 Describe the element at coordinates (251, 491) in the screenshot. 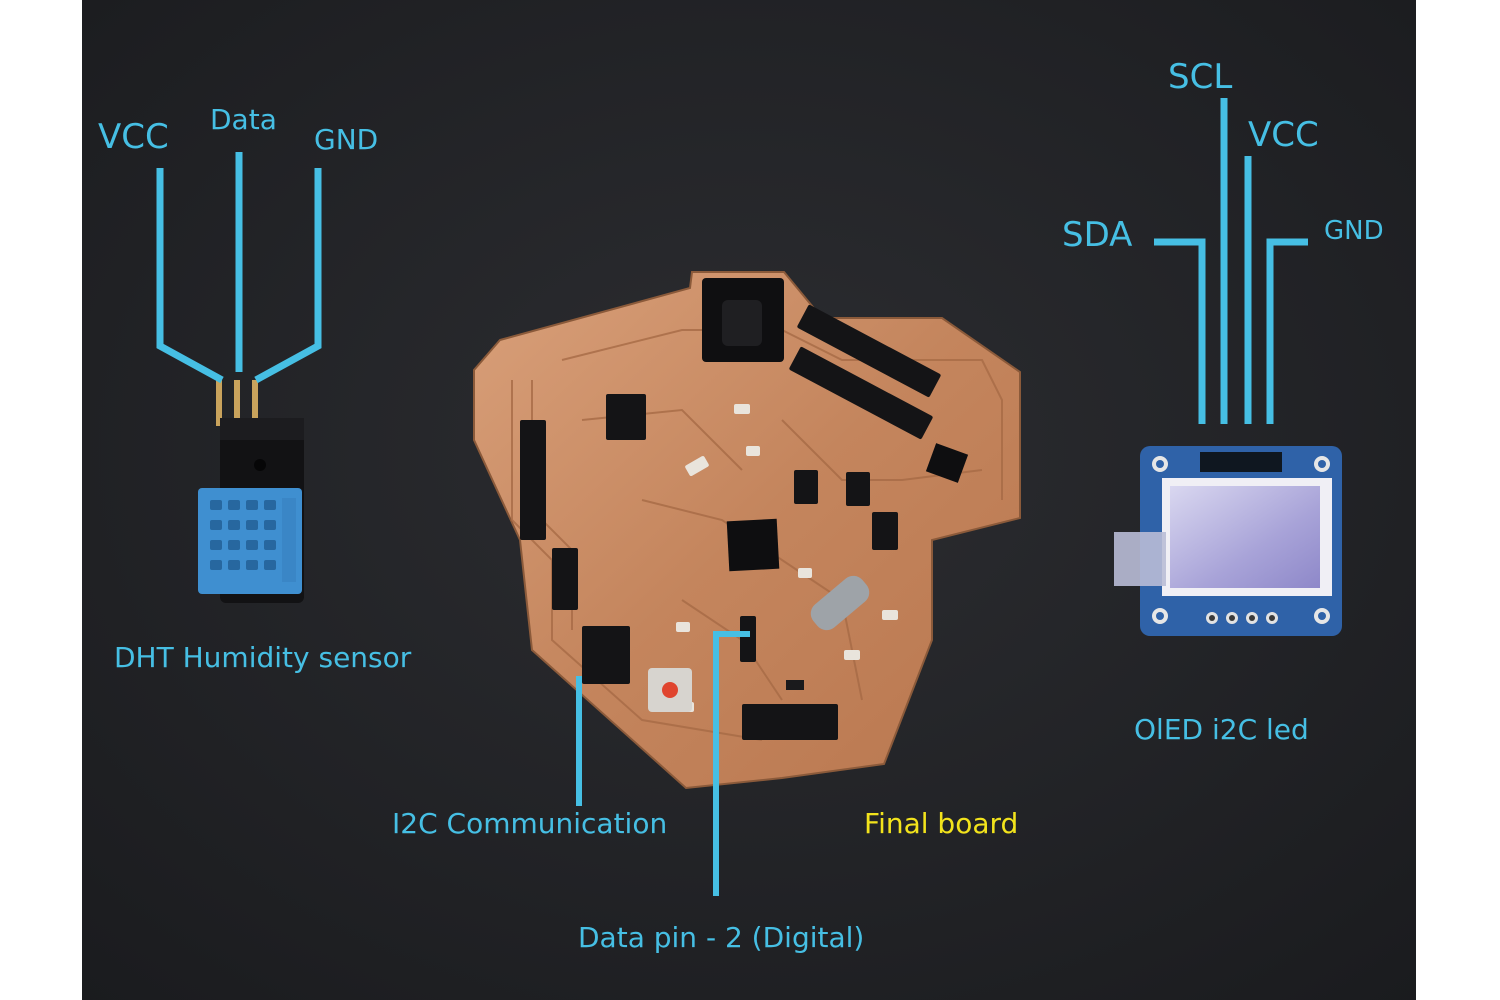

I see `dht-sensor-module` at that location.